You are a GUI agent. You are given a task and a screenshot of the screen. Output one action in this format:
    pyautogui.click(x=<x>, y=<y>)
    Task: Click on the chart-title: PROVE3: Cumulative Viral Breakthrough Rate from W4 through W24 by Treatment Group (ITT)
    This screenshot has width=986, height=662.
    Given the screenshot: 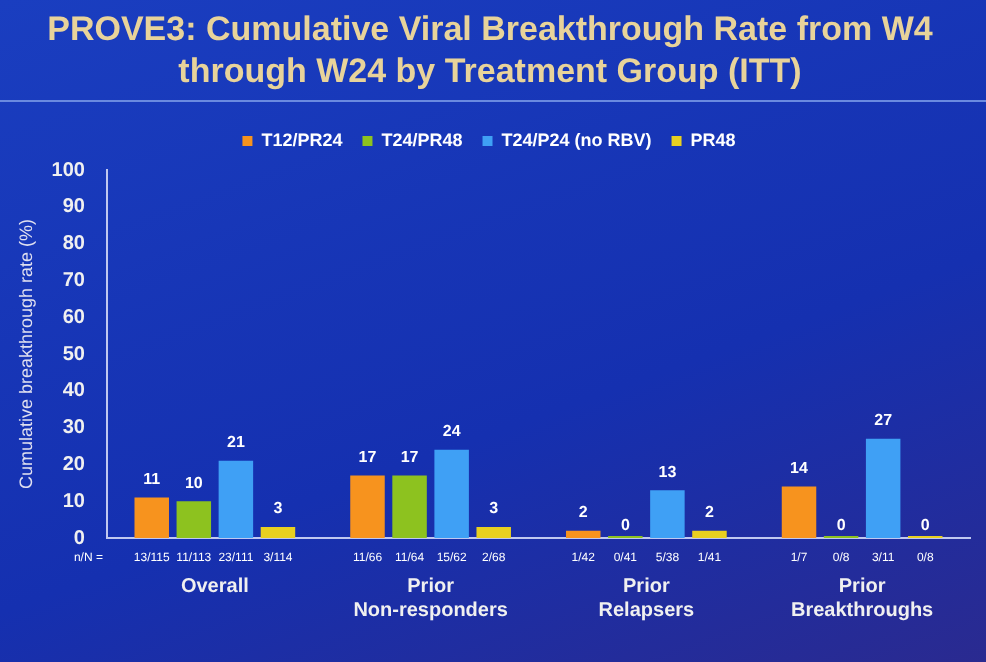 What is the action you would take?
    pyautogui.click(x=490, y=50)
    